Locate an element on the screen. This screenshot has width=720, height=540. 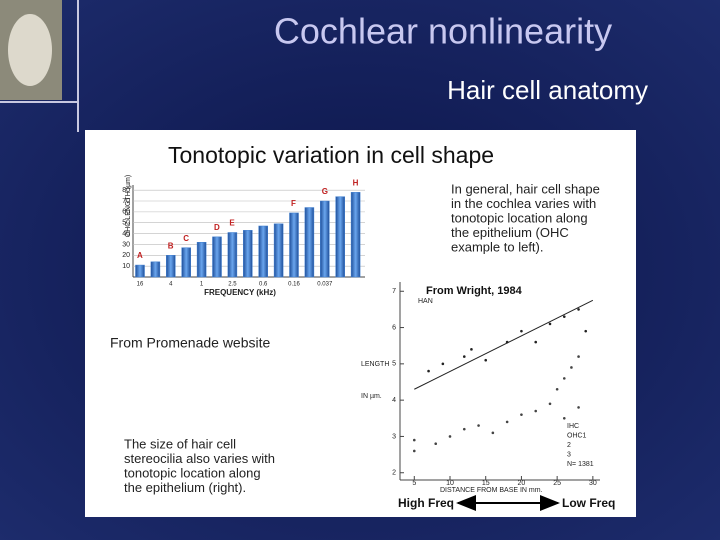
y-tick-label: 6 is located at coordinates (394, 327).